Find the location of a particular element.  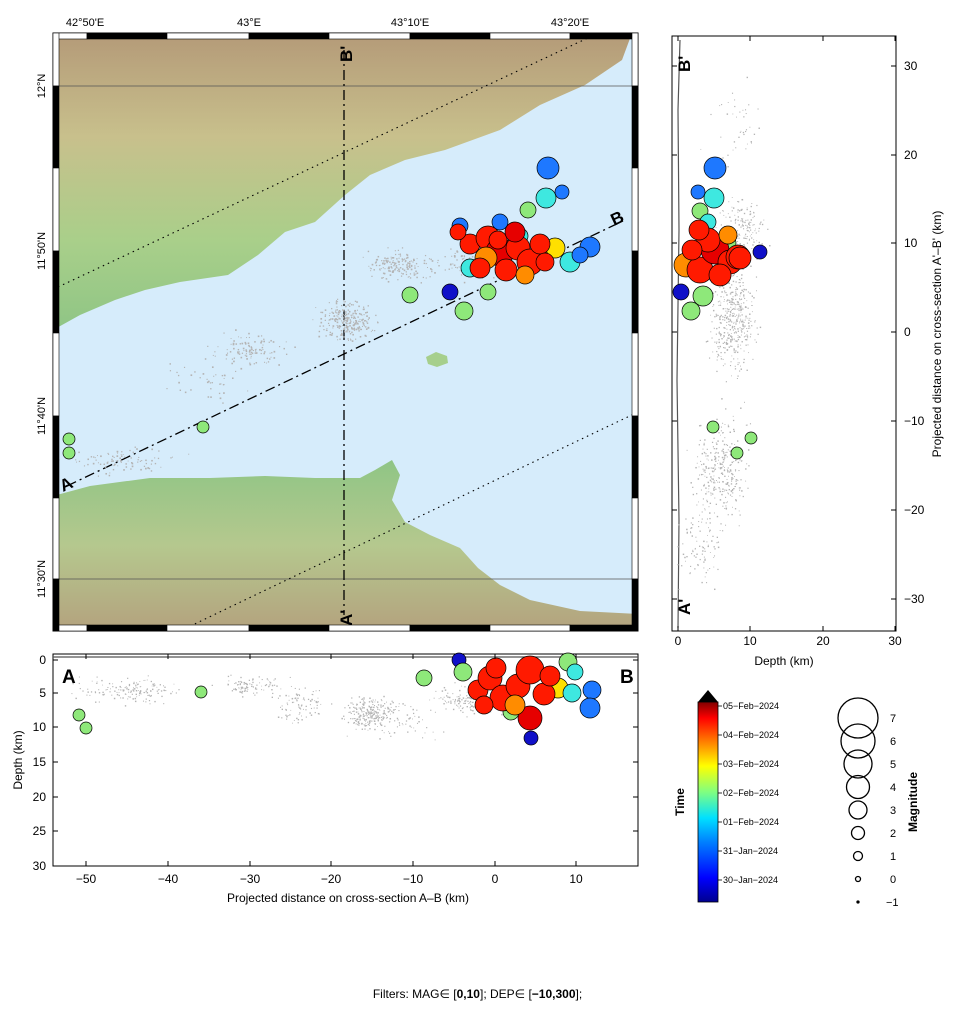

apbp-axes is located at coordinates (784, 333).